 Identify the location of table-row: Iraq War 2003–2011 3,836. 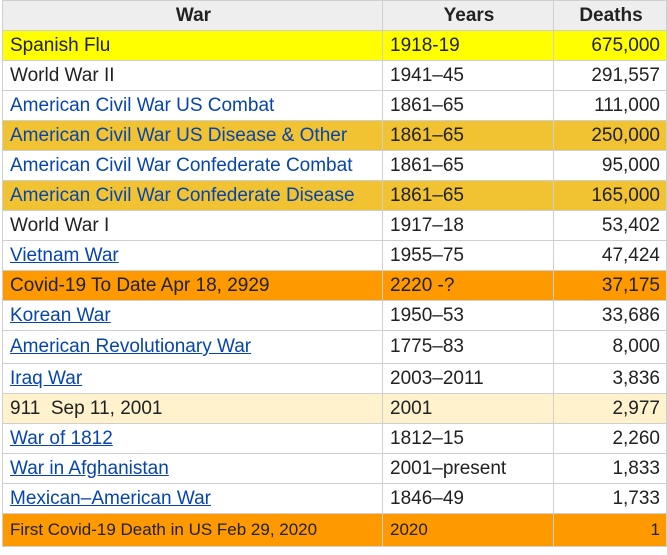
(334, 378).